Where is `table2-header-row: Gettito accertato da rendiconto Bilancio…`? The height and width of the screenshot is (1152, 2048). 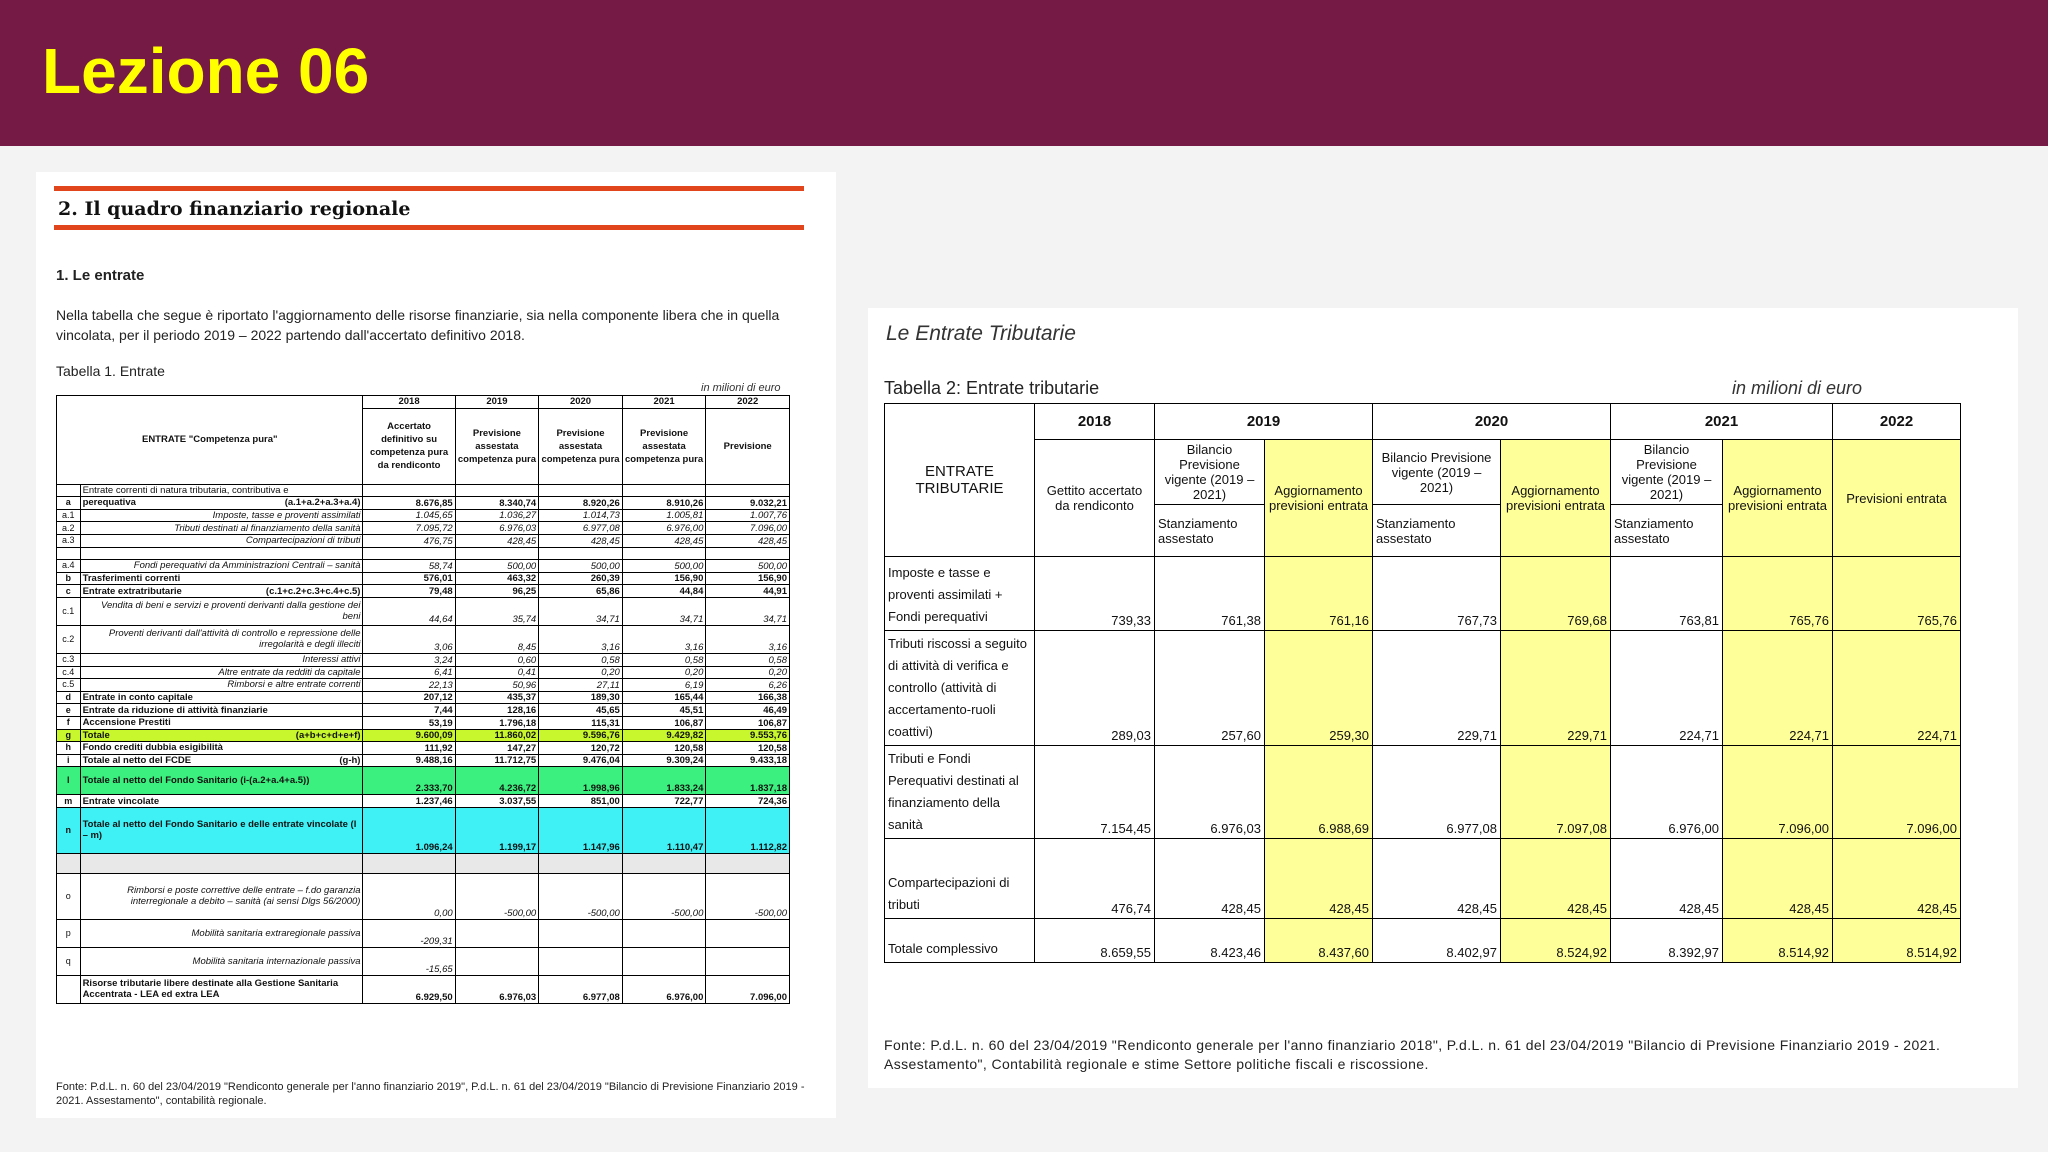
table2-header-row: Gettito accertato da rendiconto Bilancio… is located at coordinates (1423, 498).